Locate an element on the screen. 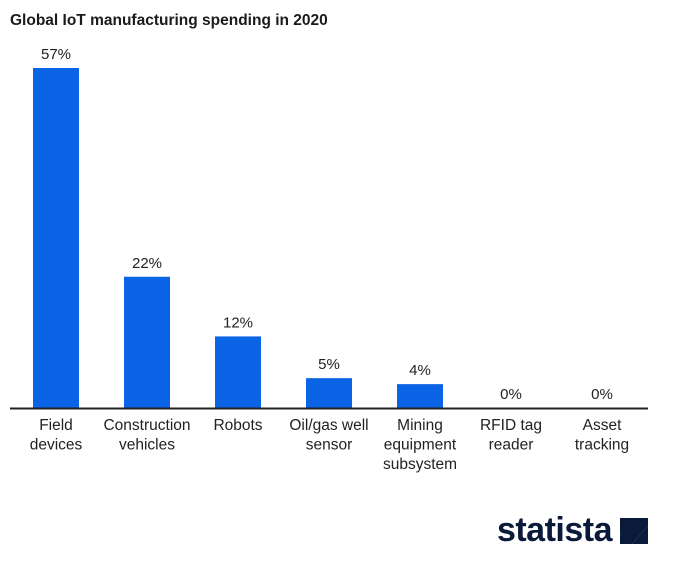 The image size is (680, 584). category-label: sensor is located at coordinates (329, 445).